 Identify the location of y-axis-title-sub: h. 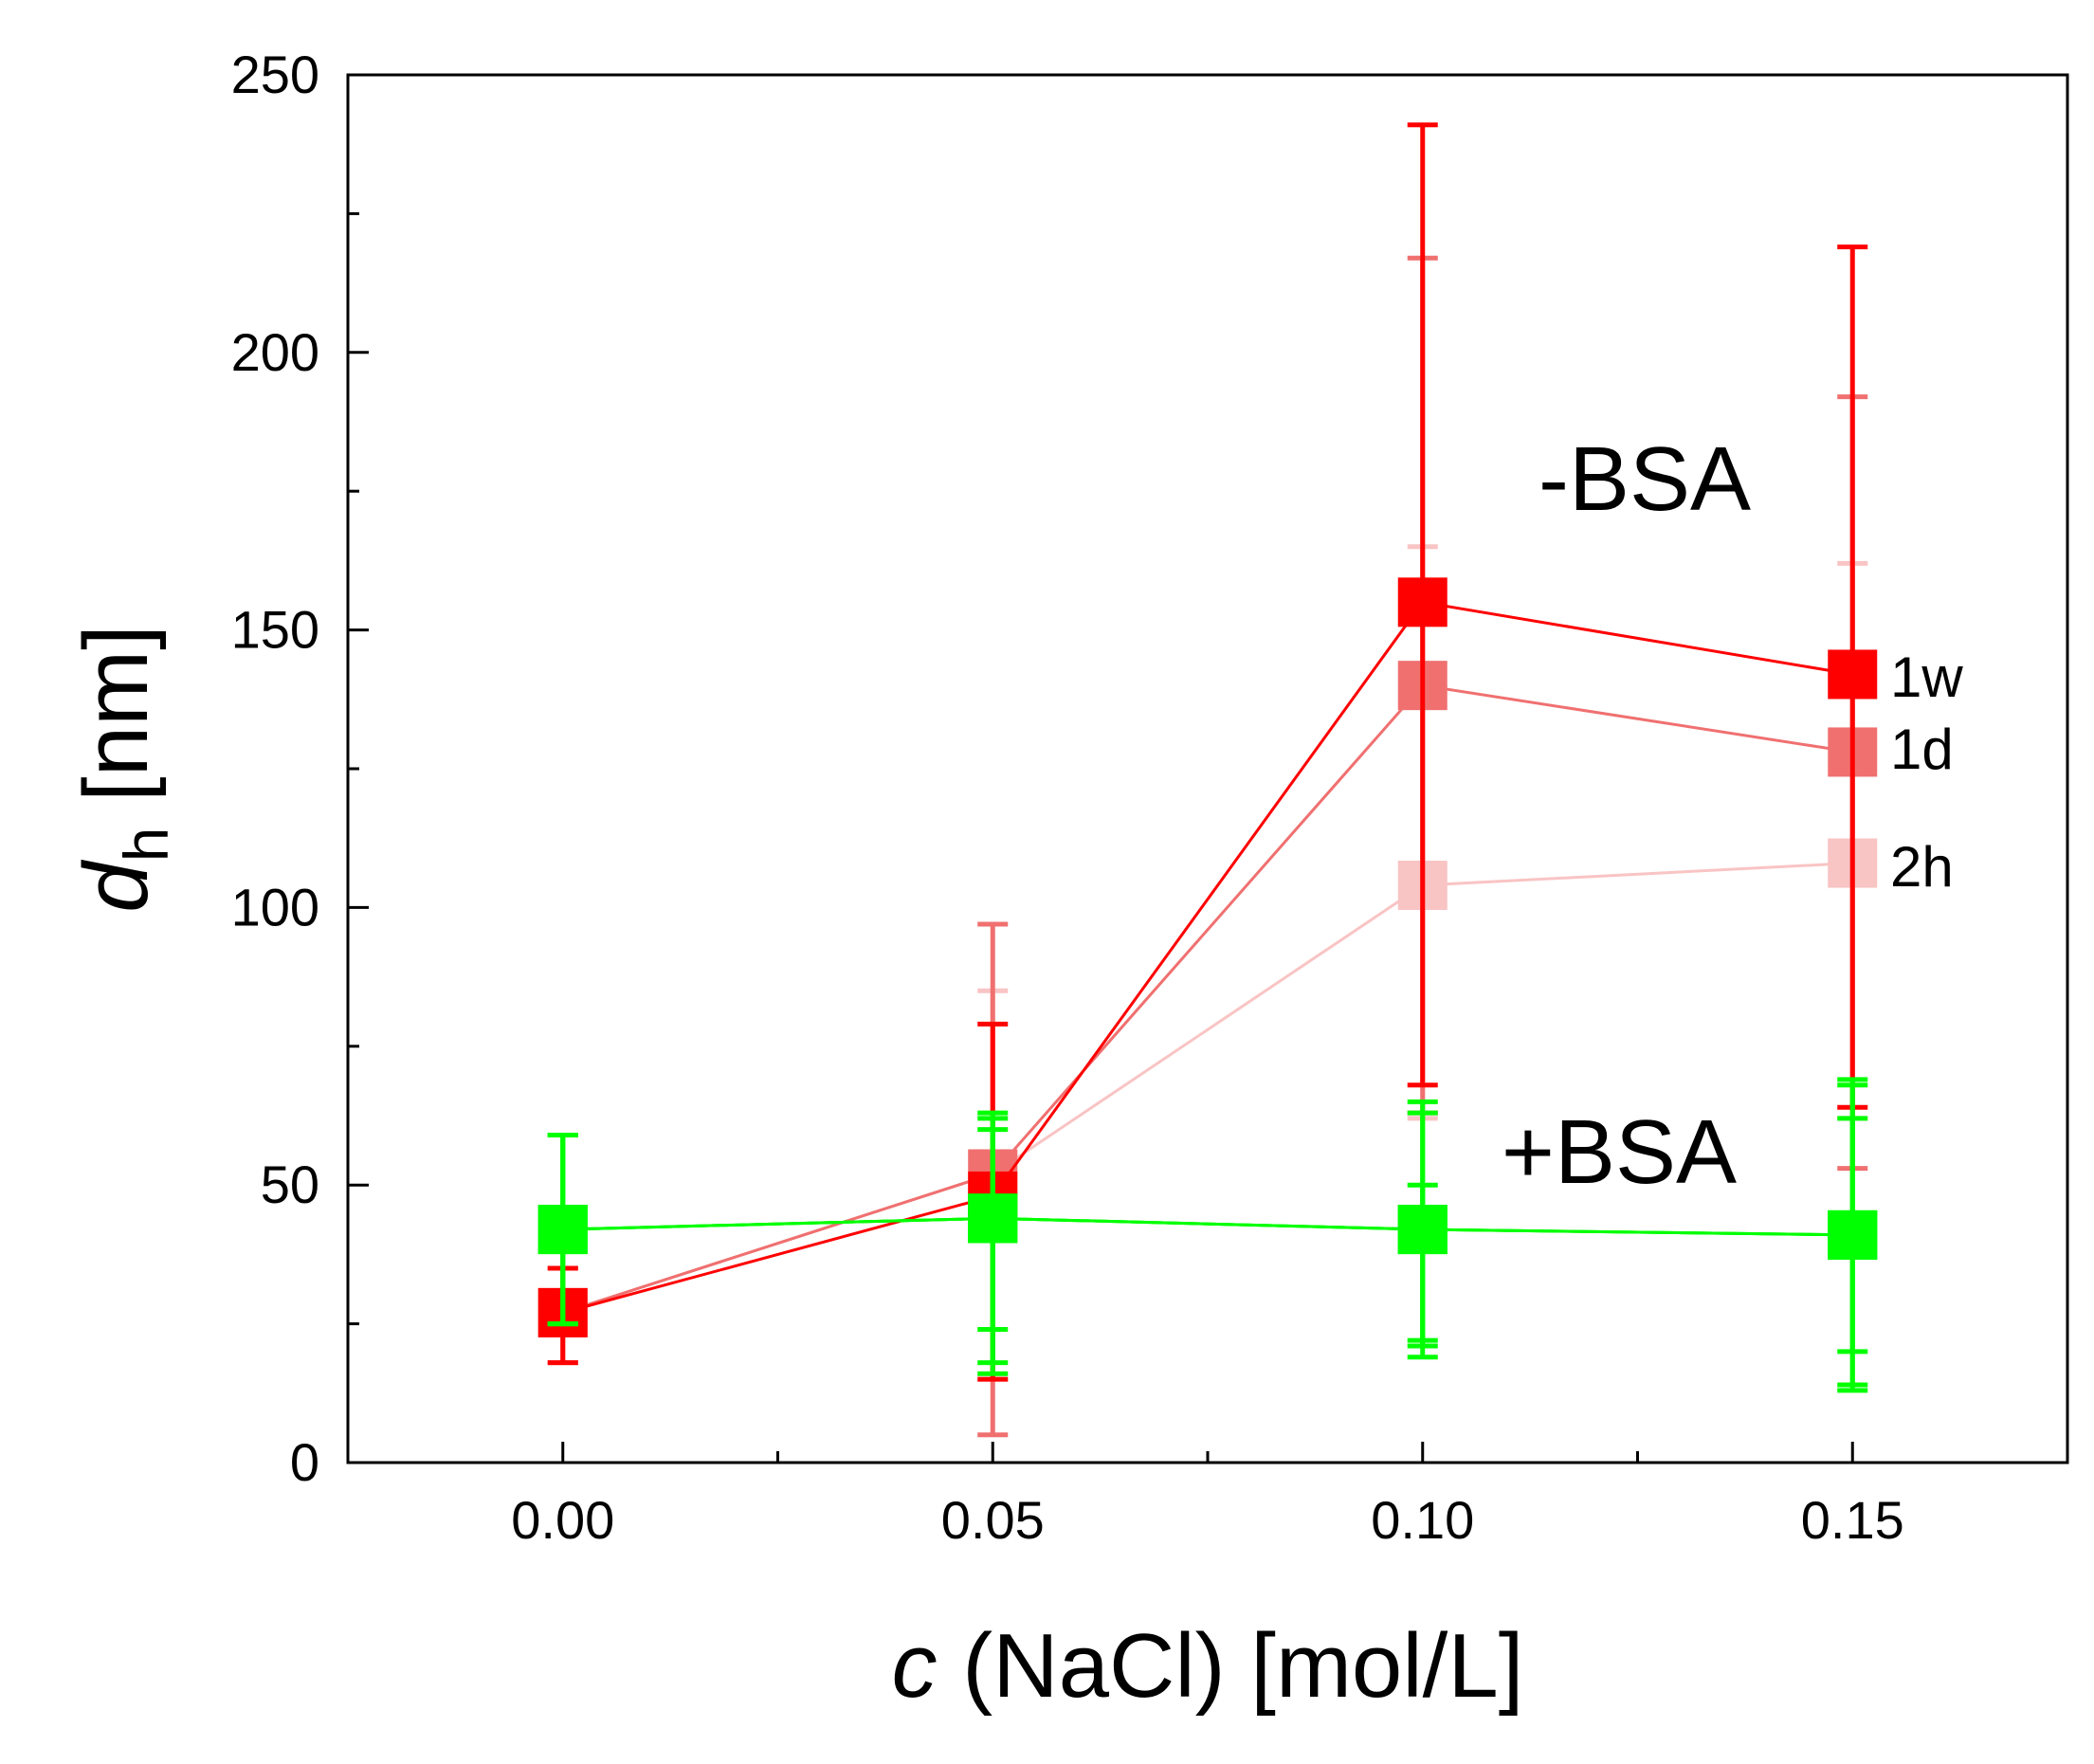
(146, 845).